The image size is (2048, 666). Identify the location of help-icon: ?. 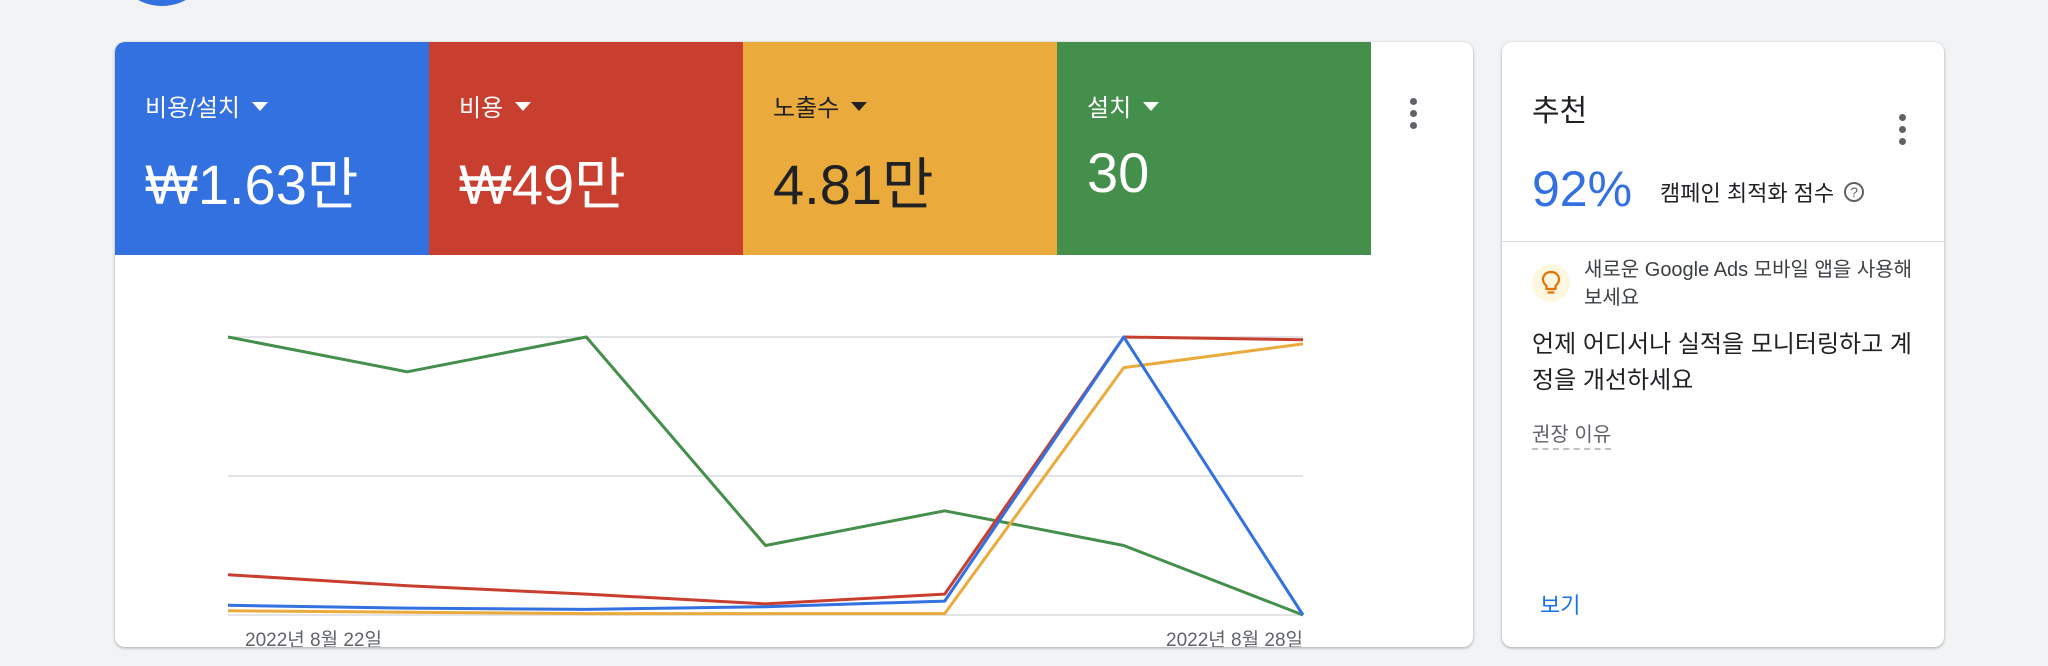
(1854, 192).